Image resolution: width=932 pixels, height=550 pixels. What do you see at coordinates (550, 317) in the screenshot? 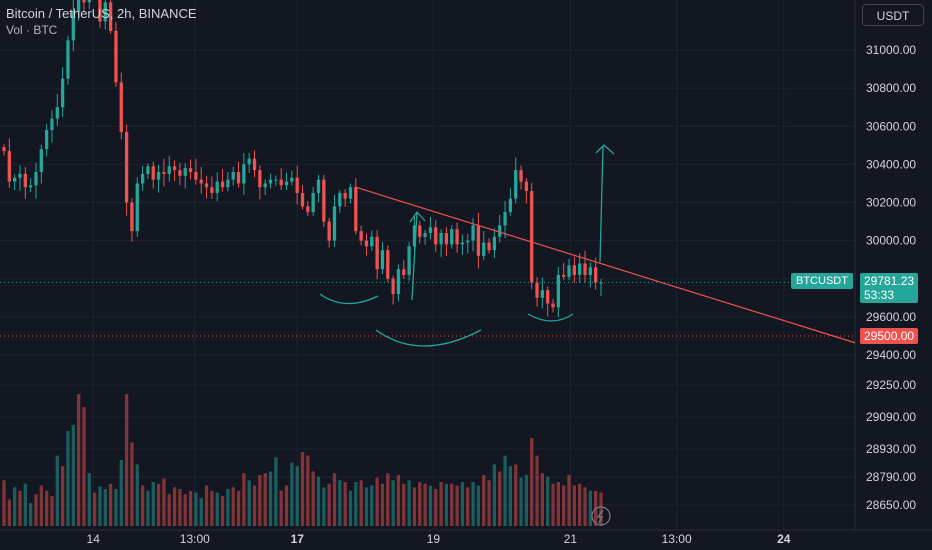
I see `right-shoulder-curve` at bounding box center [550, 317].